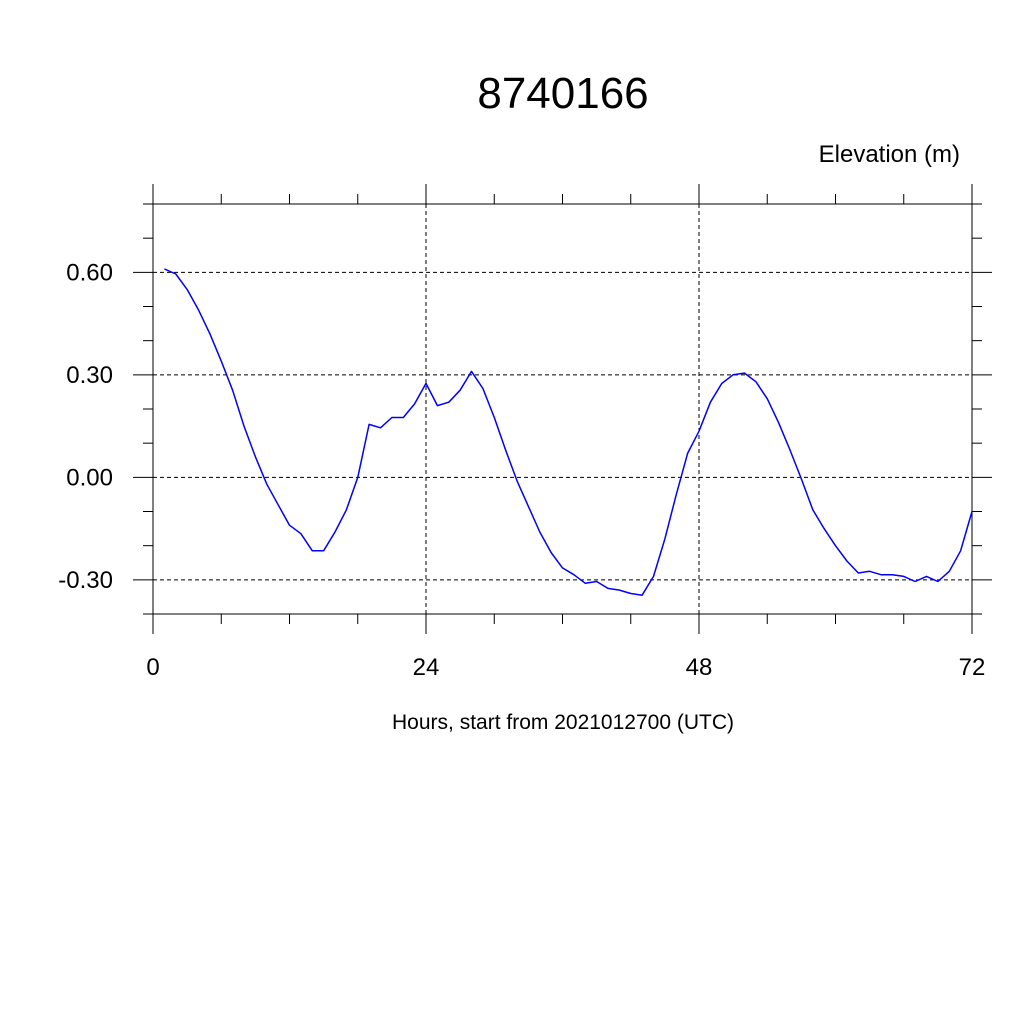  What do you see at coordinates (89, 375) in the screenshot?
I see `y-tick-label: 0.30` at bounding box center [89, 375].